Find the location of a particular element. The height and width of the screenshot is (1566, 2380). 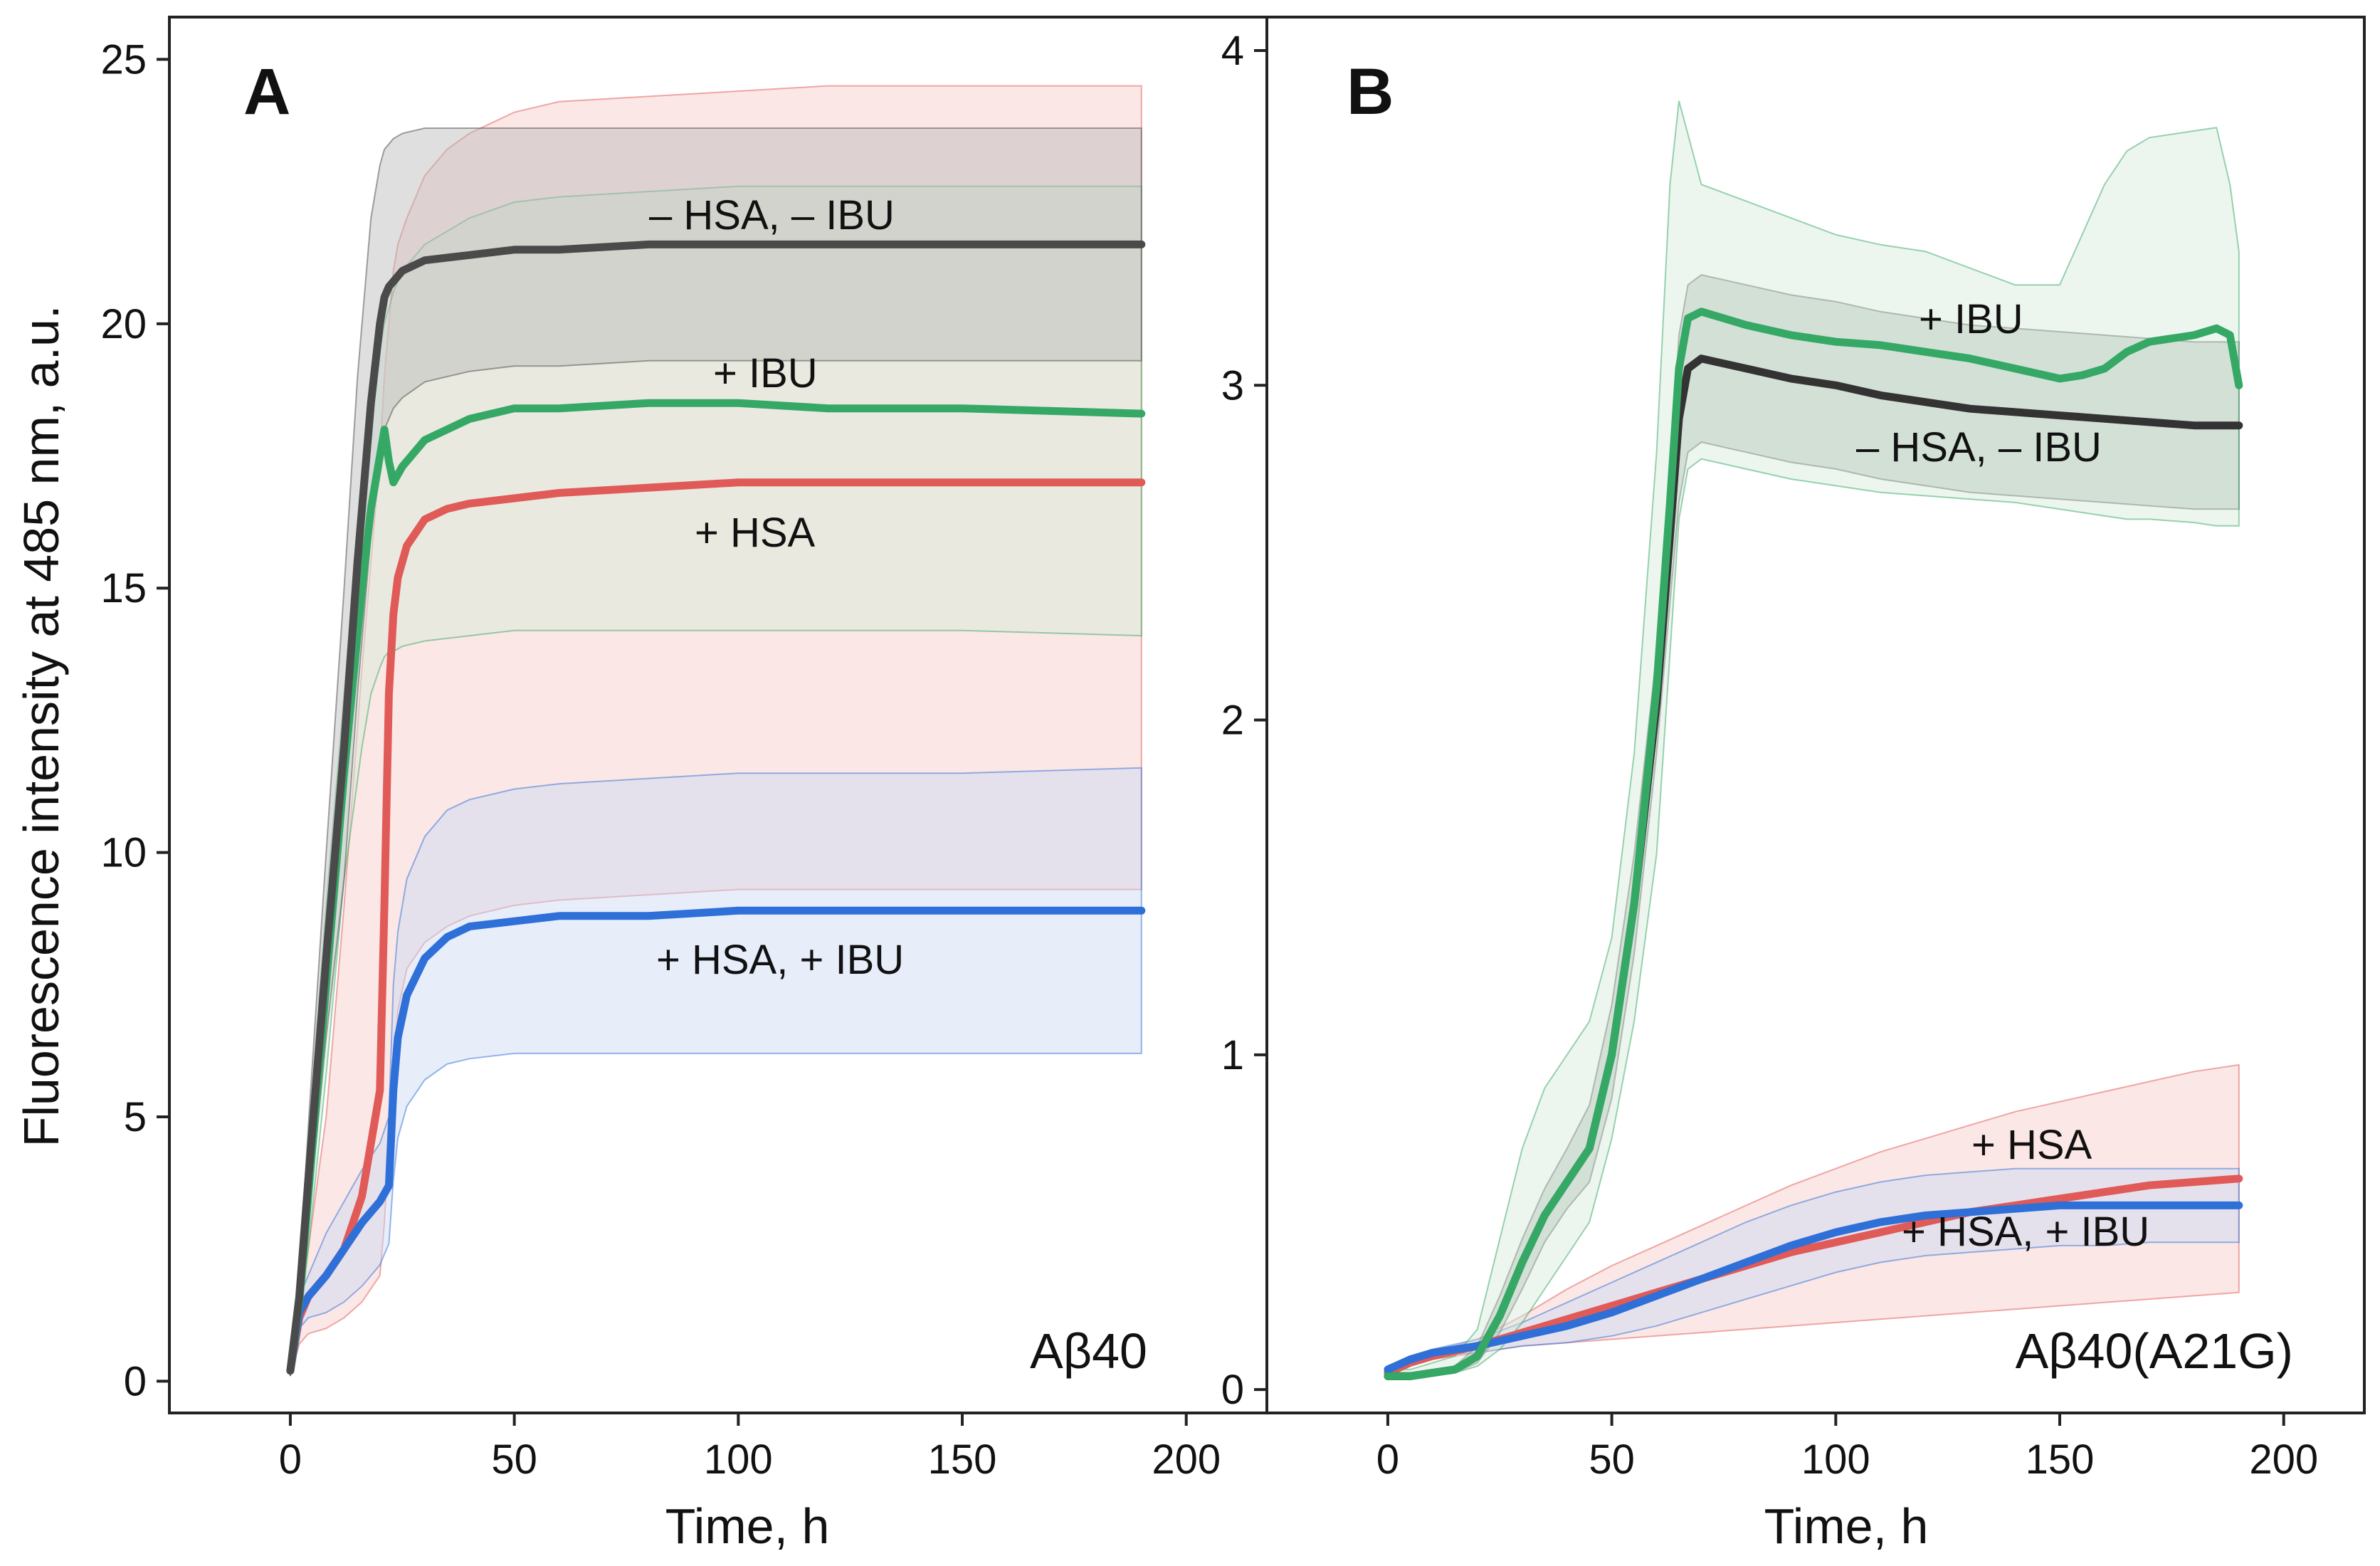

panel-b-y-tick-label: 3 is located at coordinates (1232, 385).